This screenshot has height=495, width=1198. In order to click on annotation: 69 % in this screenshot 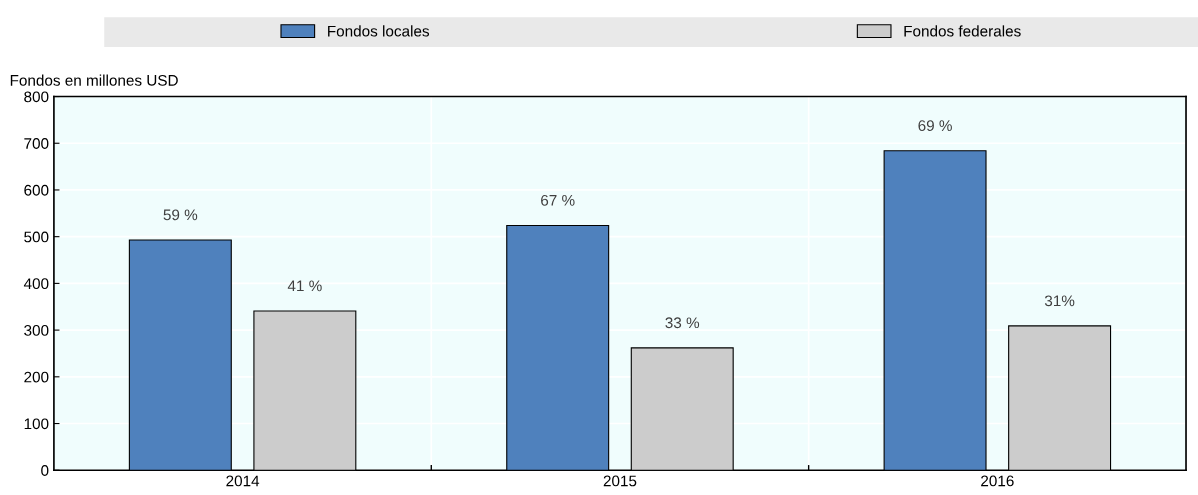, I will do `click(935, 126)`.